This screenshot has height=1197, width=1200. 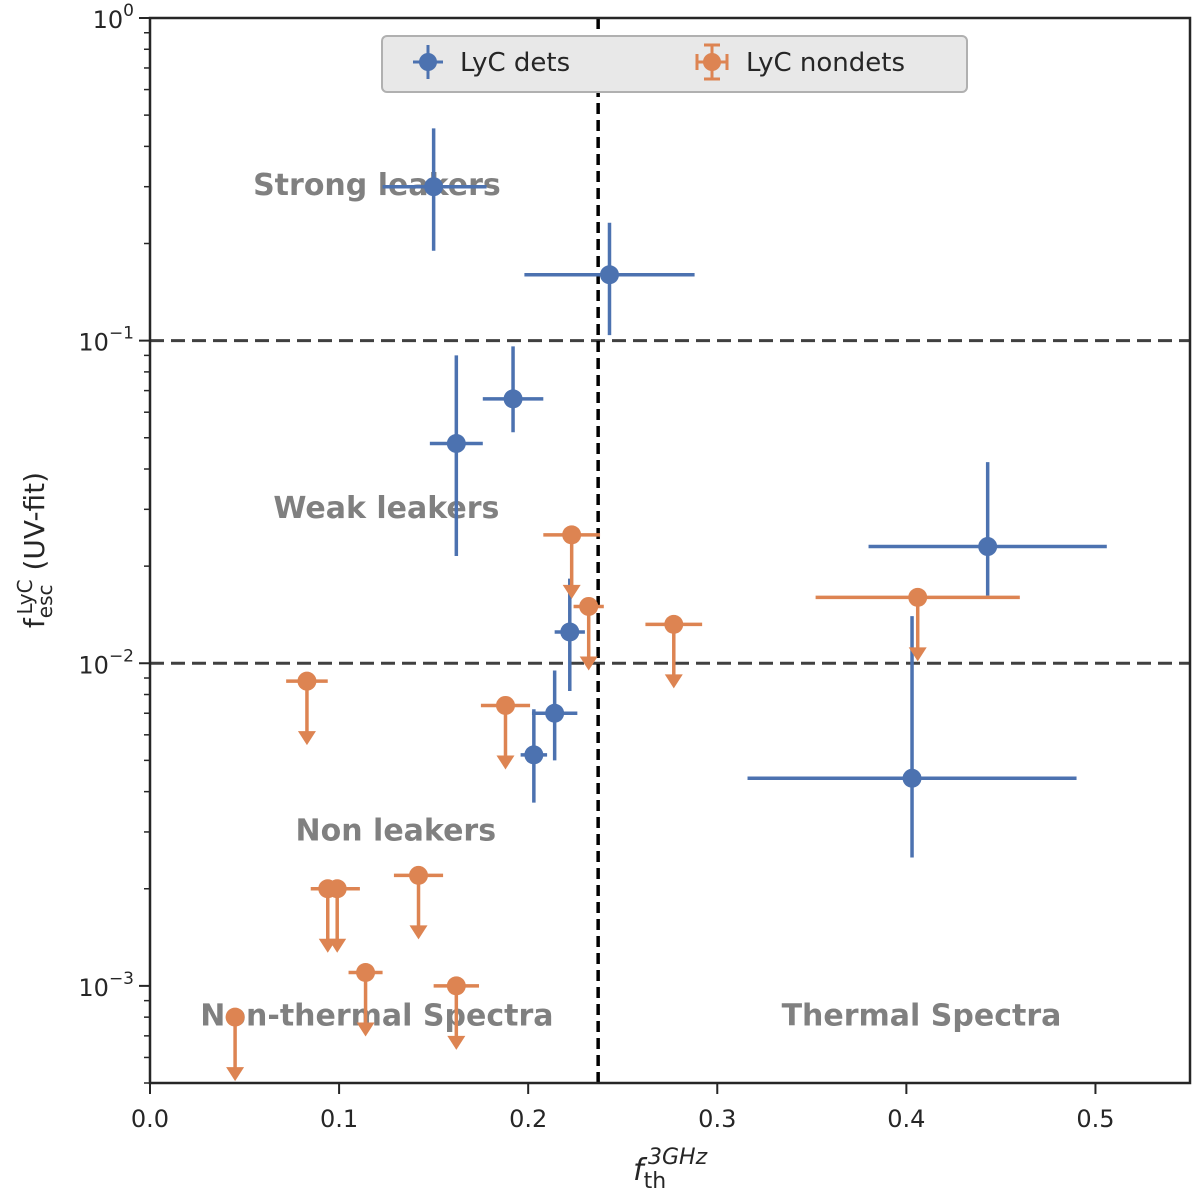 I want to click on x-tick-label: 0.2, so click(x=528, y=1119).